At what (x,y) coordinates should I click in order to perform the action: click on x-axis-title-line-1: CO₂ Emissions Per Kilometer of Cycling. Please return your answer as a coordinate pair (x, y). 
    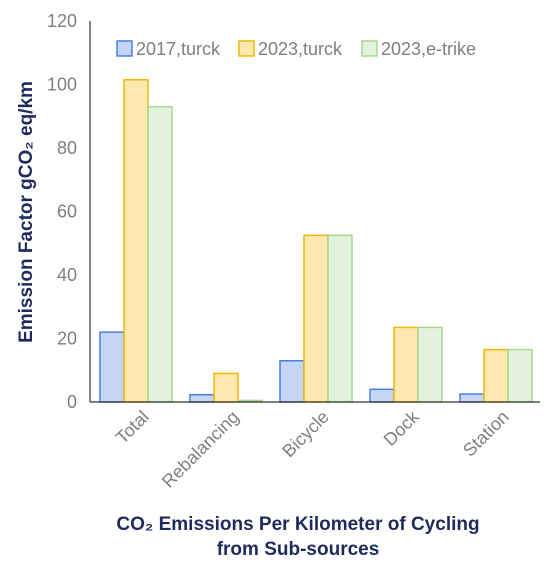
    Looking at the image, I should click on (297, 524).